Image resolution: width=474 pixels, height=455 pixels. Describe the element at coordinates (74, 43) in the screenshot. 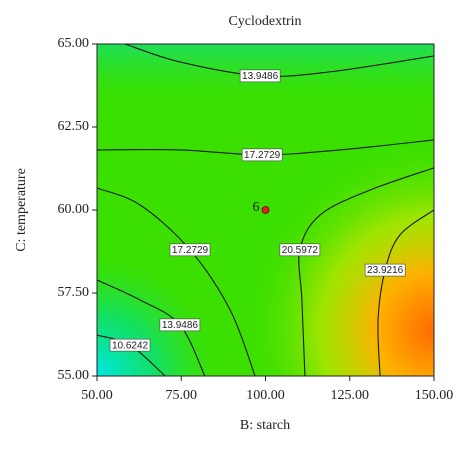

I see `y-tick-label: 65.00` at that location.